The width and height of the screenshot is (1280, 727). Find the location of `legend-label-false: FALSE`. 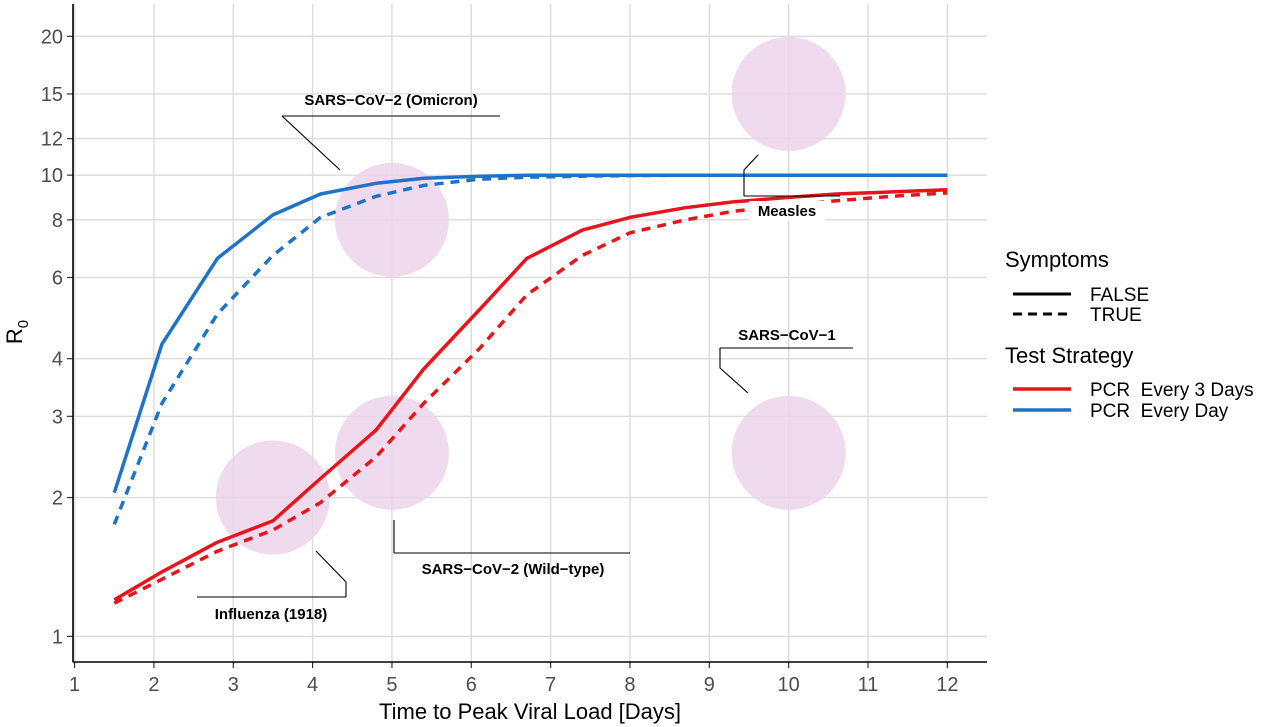

legend-label-false: FALSE is located at coordinates (1119, 295).